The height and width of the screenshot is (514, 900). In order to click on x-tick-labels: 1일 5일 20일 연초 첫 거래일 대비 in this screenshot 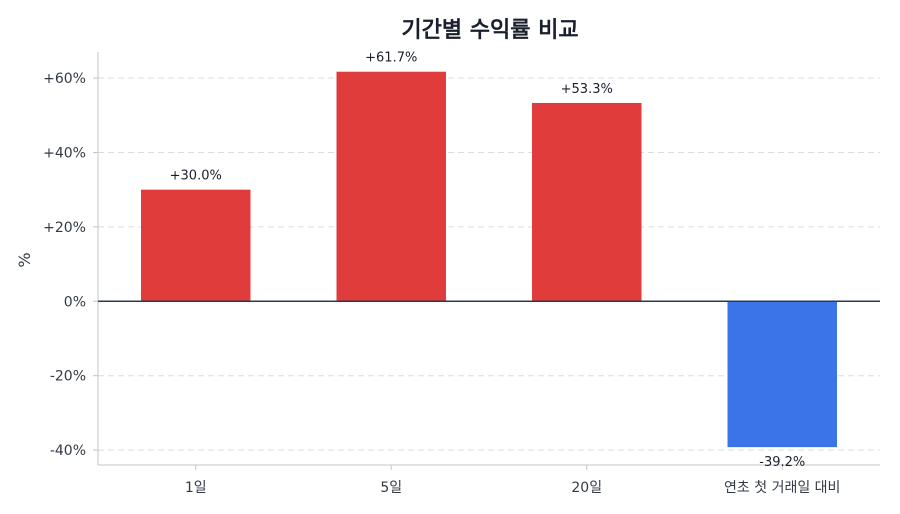, I will do `click(513, 488)`.